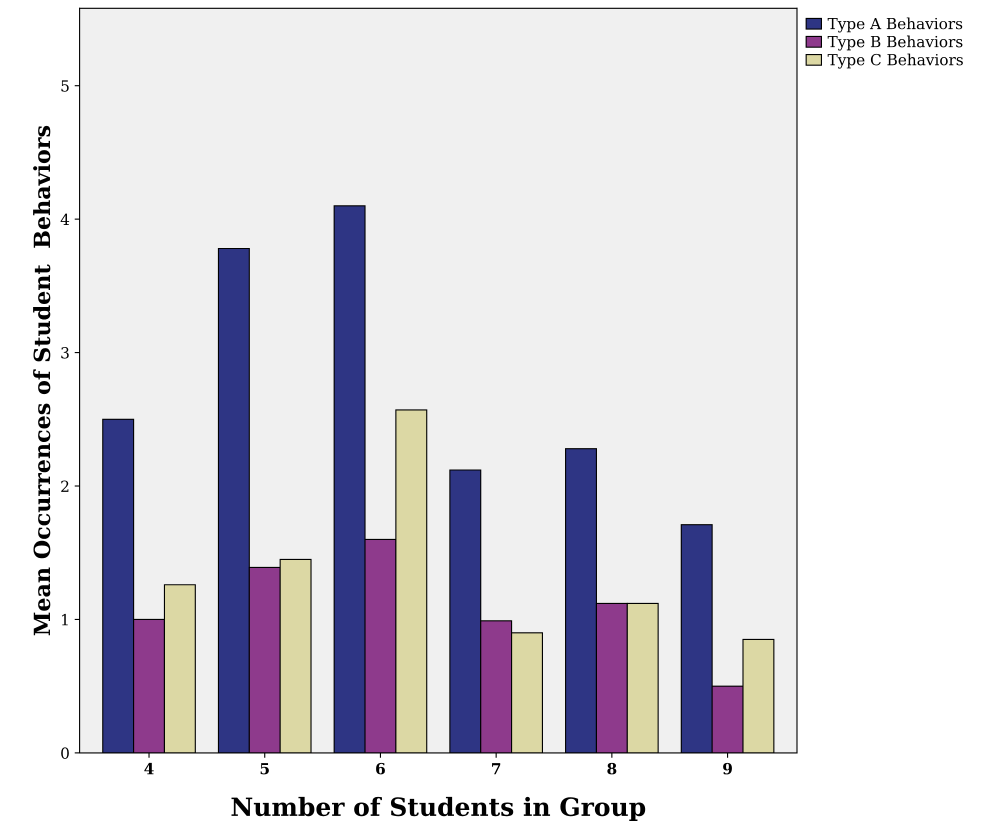 The width and height of the screenshot is (995, 831). What do you see at coordinates (65, 753) in the screenshot?
I see `y-tick-label: 0` at bounding box center [65, 753].